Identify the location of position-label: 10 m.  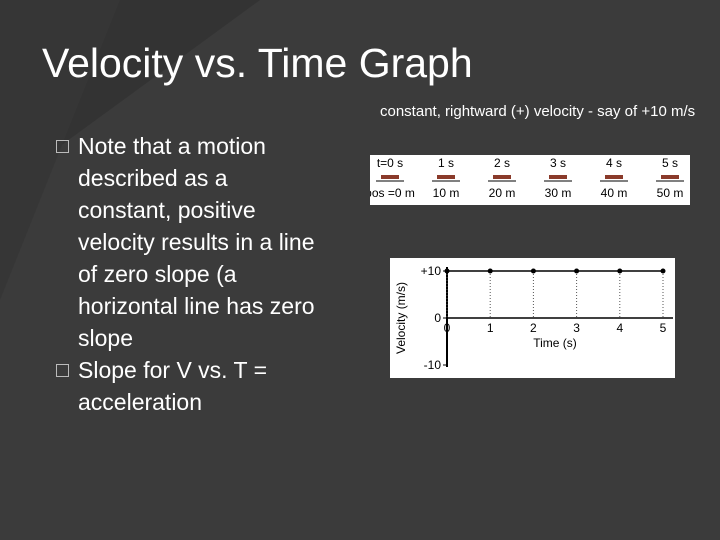
(446, 193).